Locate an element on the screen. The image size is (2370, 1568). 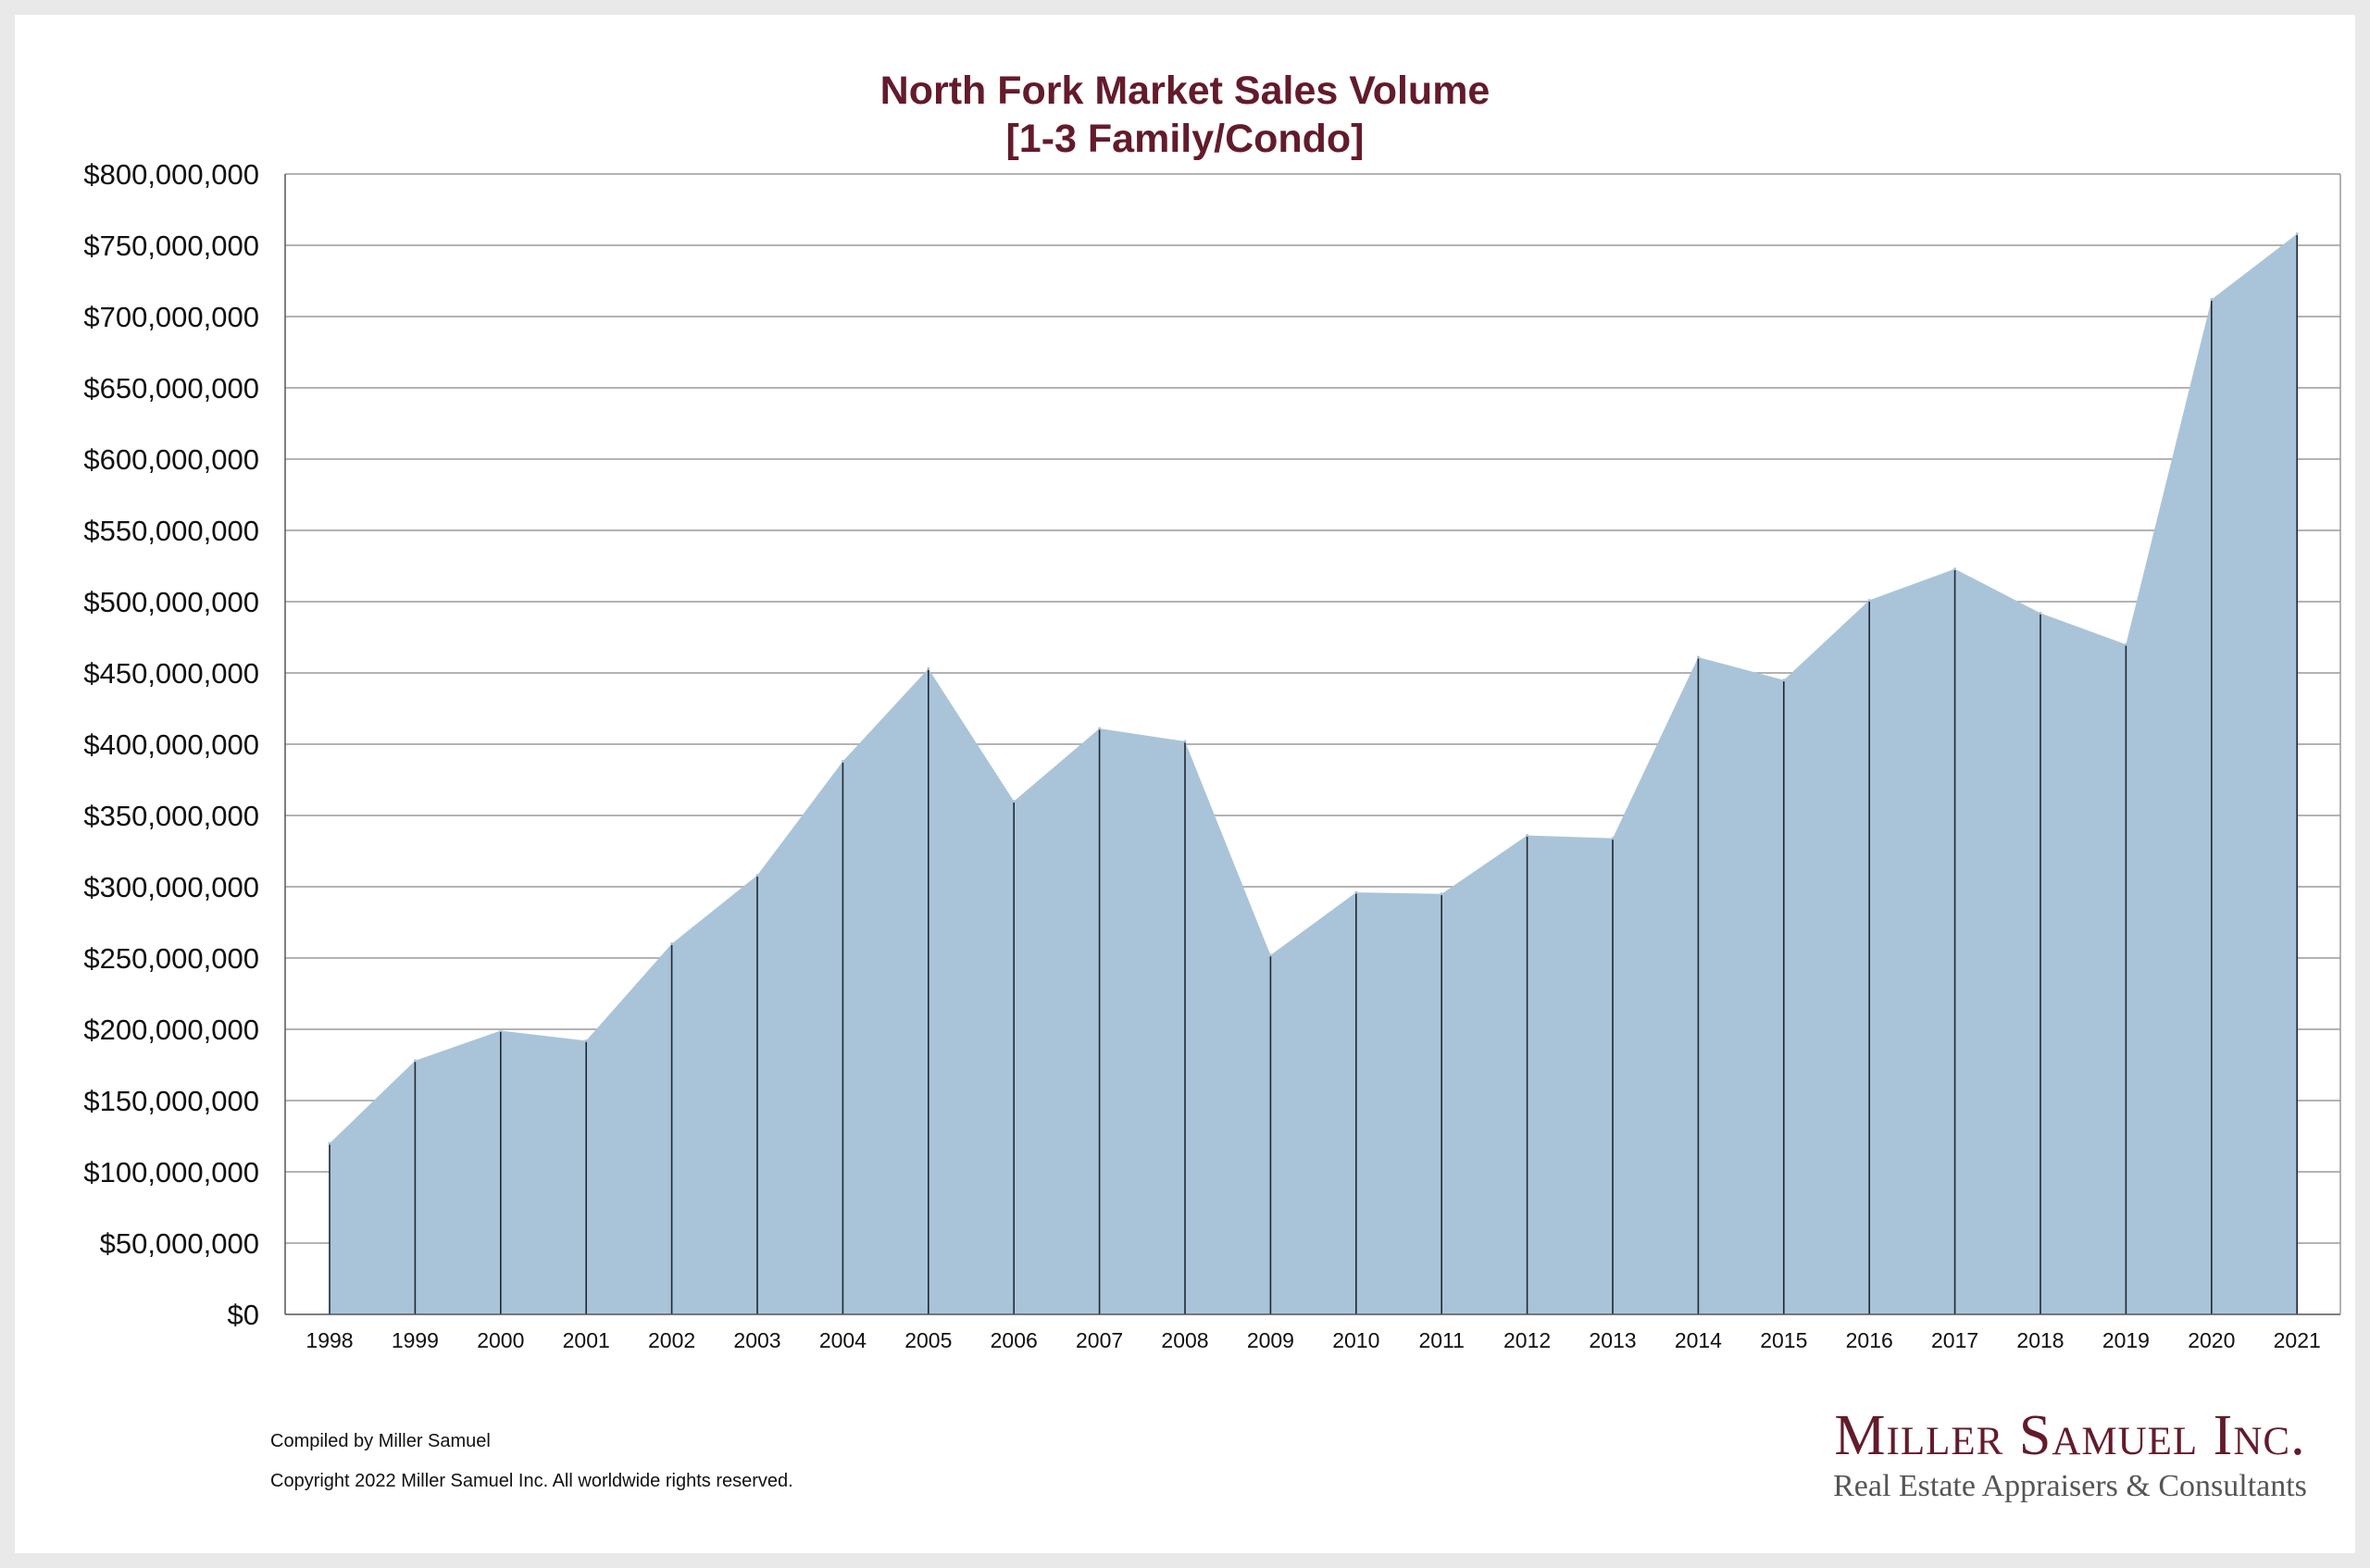
x-tick-label: 2008 is located at coordinates (1184, 1340).